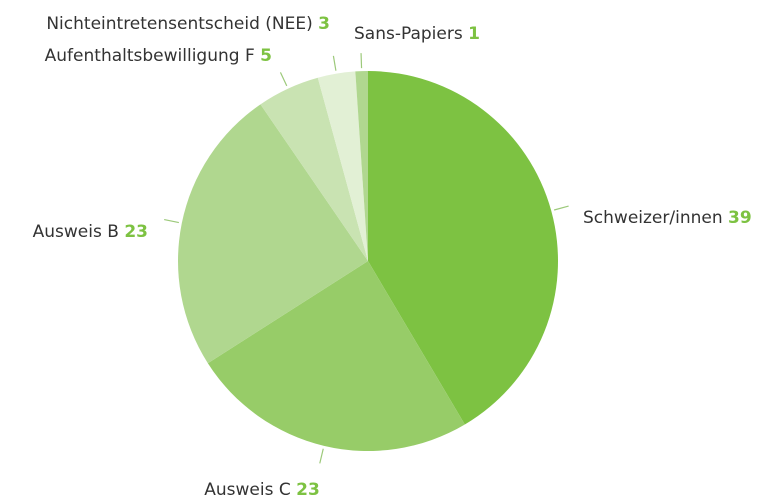 Image resolution: width=777 pixels, height=501 pixels. What do you see at coordinates (150, 56) in the screenshot?
I see `slice-name: Aufenthaltsbewilligung F` at bounding box center [150, 56].